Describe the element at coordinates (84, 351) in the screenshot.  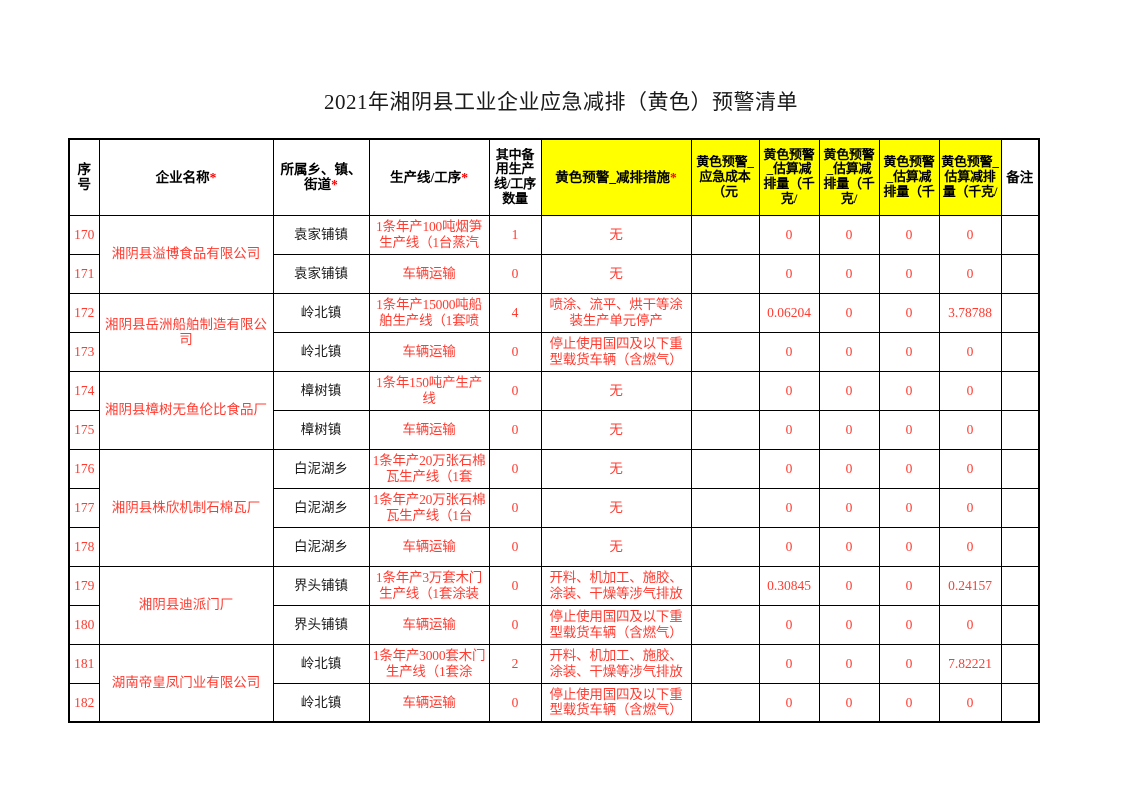
I see `cell-sequence-number: 173` at that location.